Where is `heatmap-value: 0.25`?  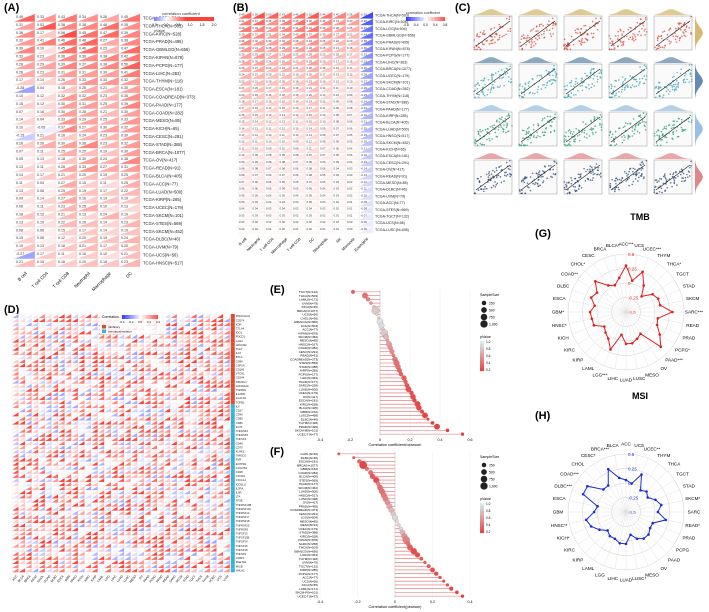 heatmap-value: 0.25 is located at coordinates (350, 28).